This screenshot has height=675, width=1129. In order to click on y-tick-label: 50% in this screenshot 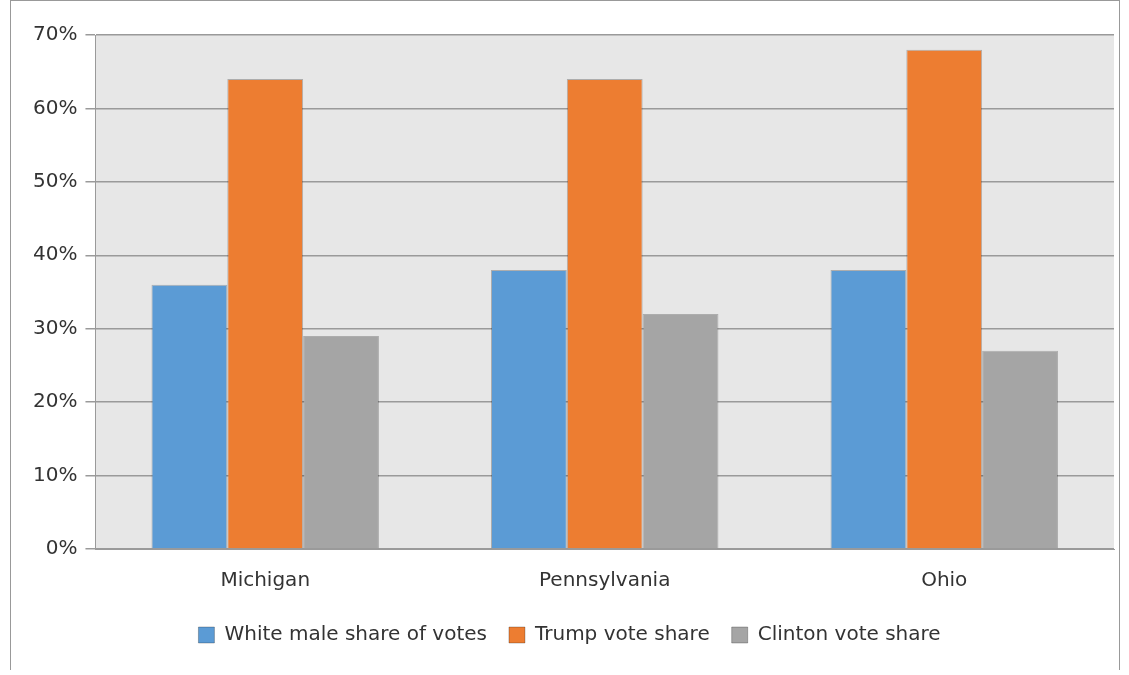, I will do `click(55, 180)`.